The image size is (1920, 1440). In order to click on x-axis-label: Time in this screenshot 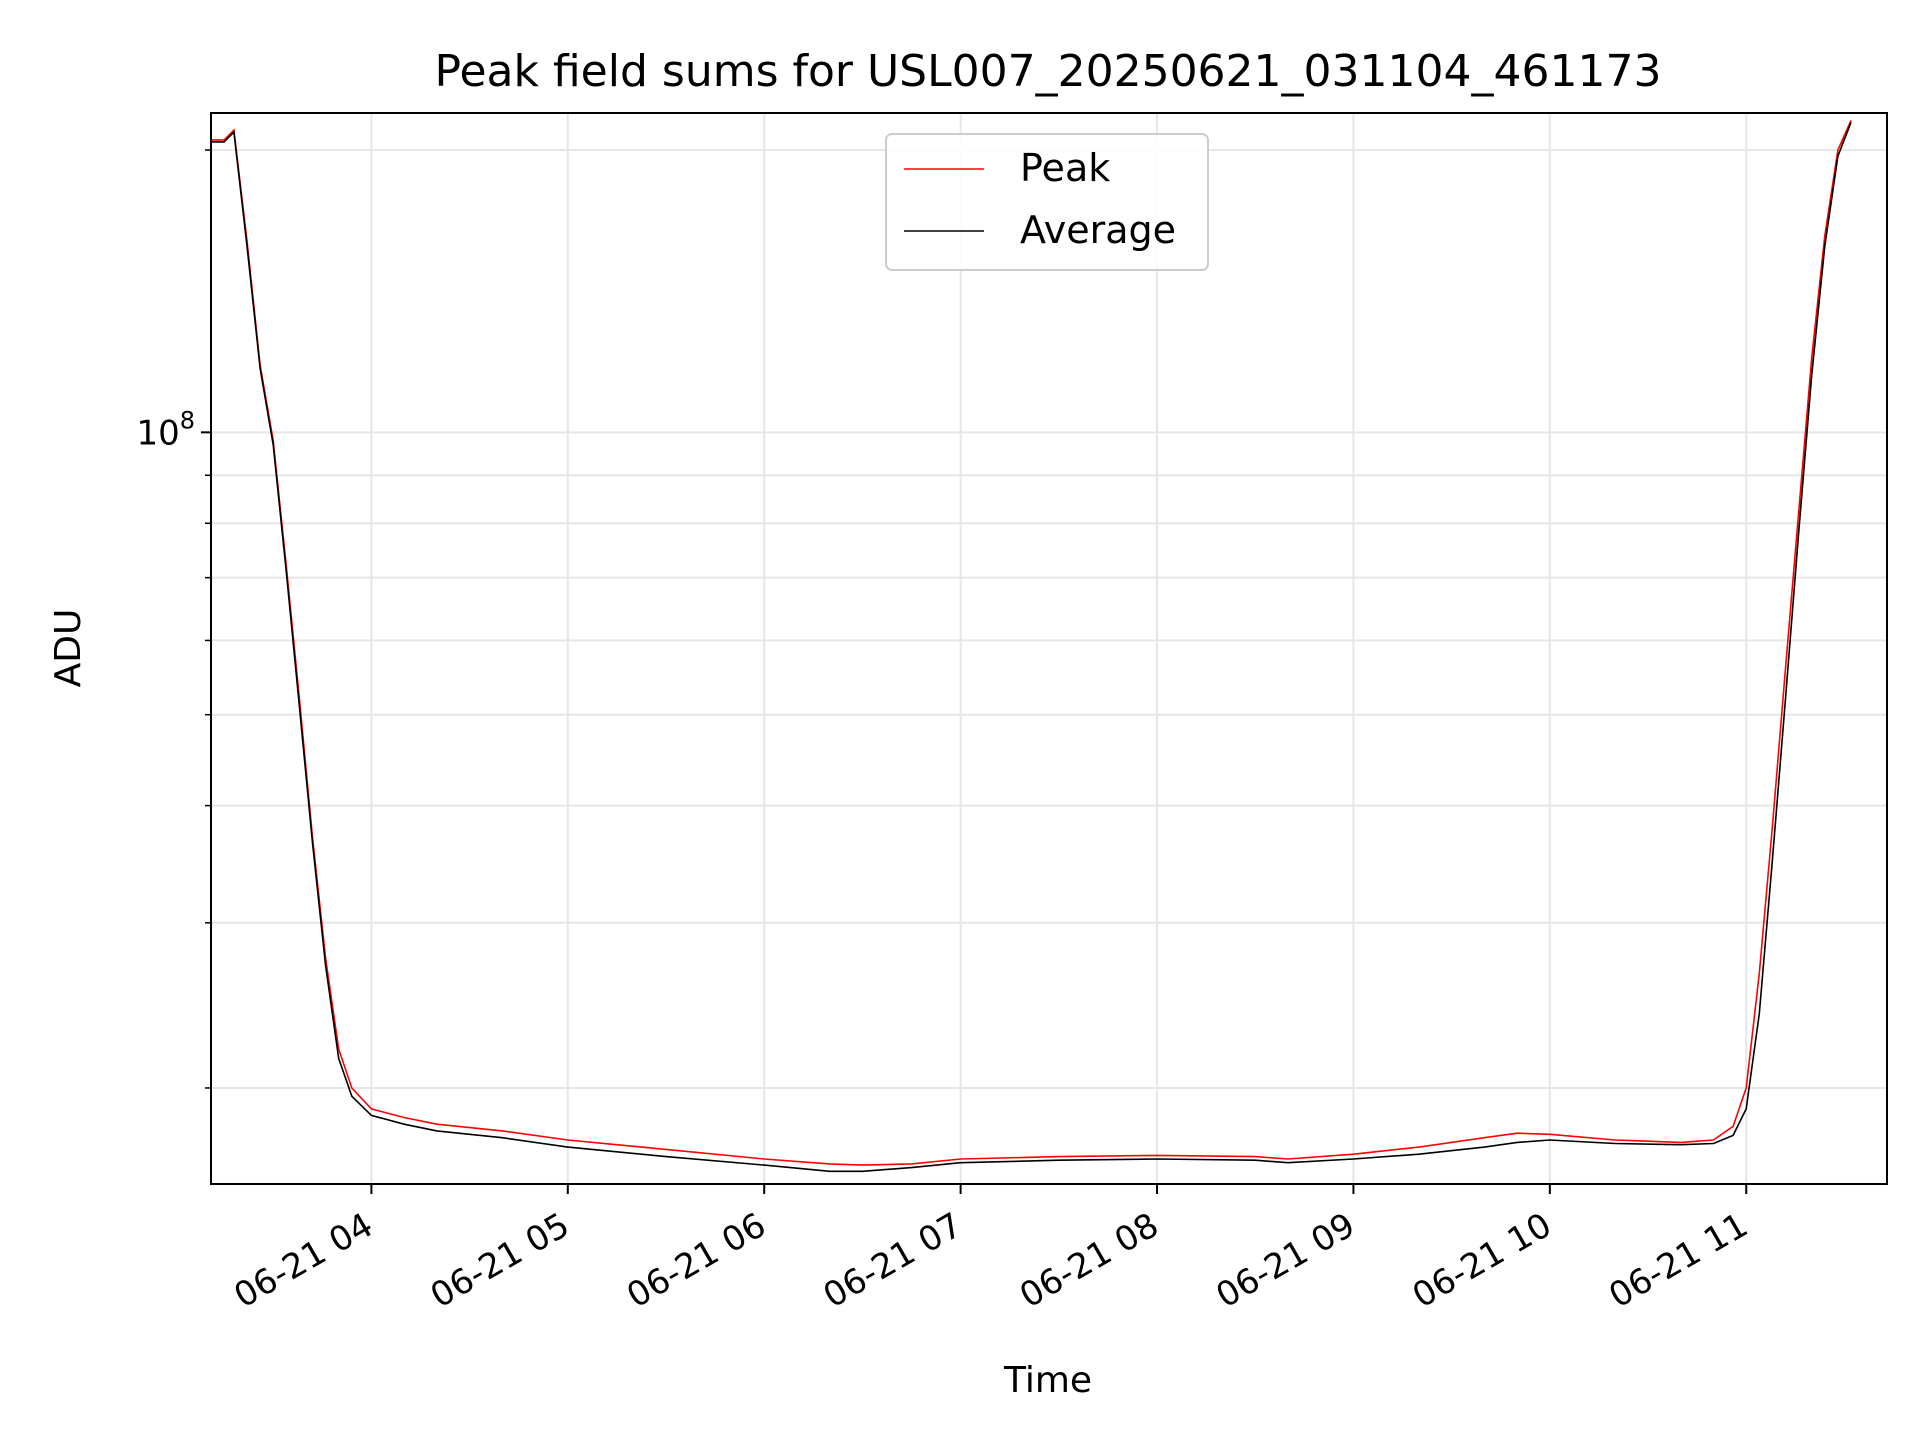, I will do `click(1047, 1380)`.